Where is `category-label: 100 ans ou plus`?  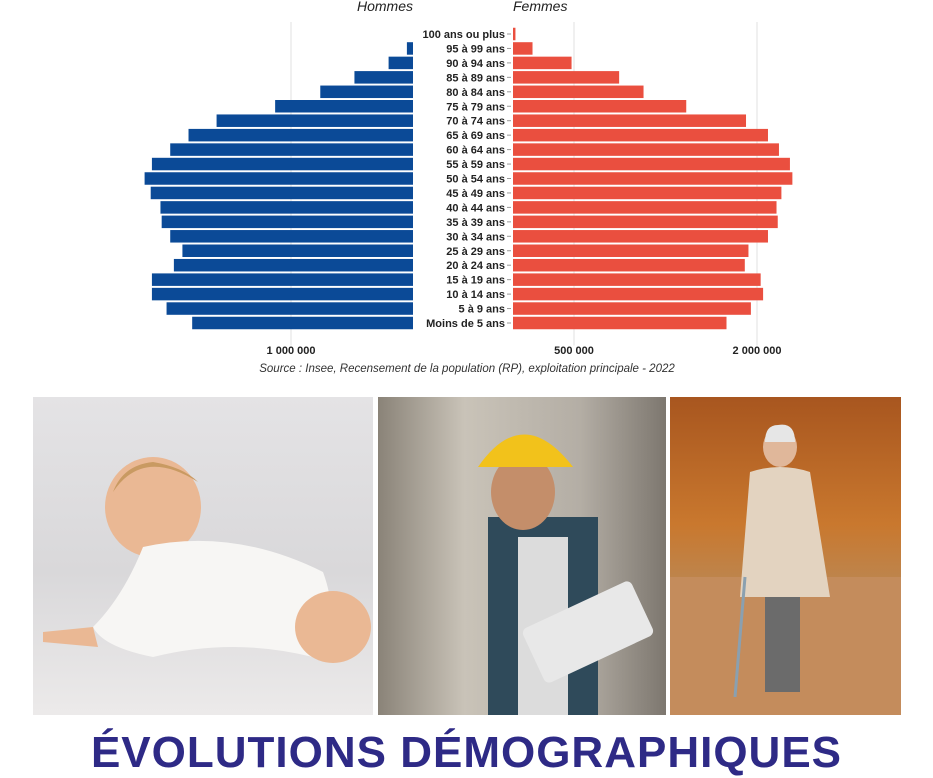
category-label: 100 ans ou plus is located at coordinates (463, 35).